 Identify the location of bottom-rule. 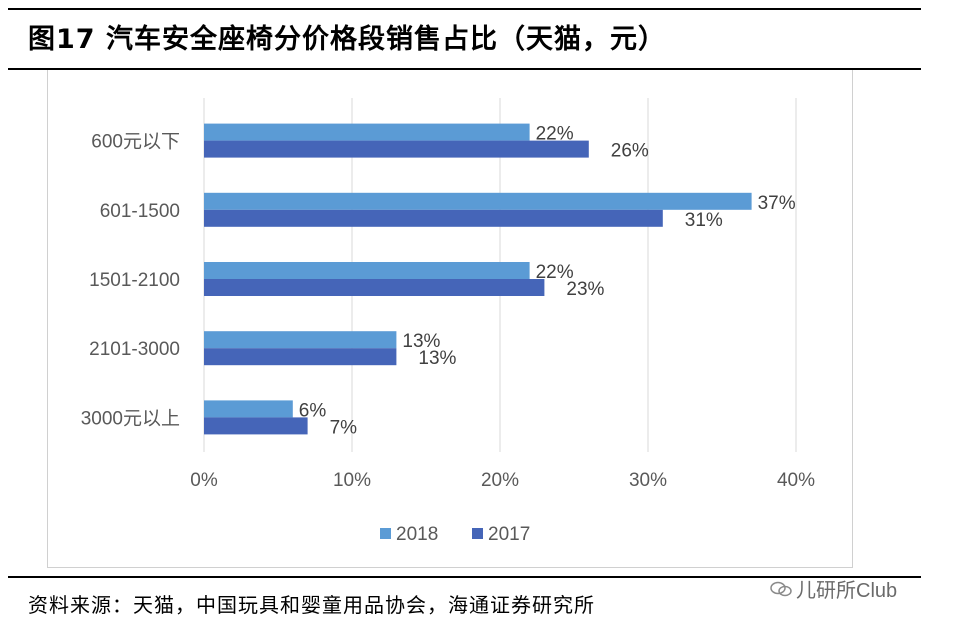
(464, 577).